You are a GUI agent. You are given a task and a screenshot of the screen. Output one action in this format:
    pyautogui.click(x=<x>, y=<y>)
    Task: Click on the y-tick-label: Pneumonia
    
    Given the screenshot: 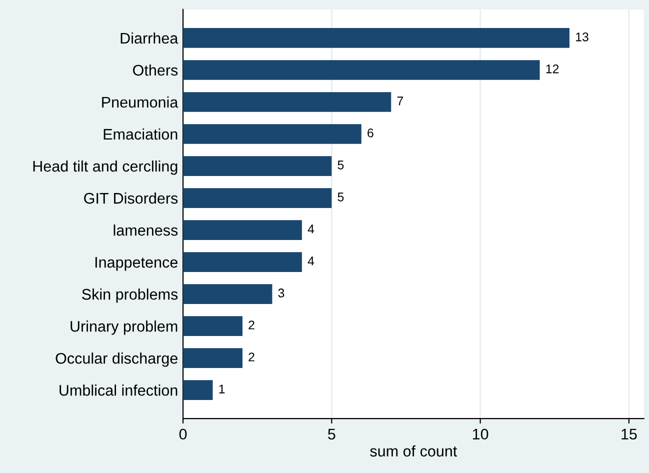 What is the action you would take?
    pyautogui.click(x=140, y=102)
    